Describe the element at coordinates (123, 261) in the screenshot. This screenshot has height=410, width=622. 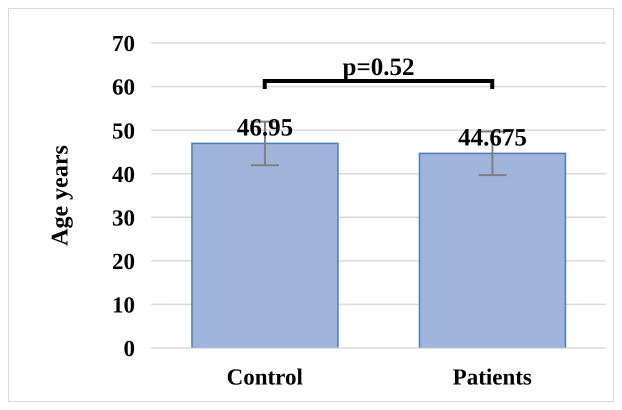
I see `y-tick-label: 20` at that location.